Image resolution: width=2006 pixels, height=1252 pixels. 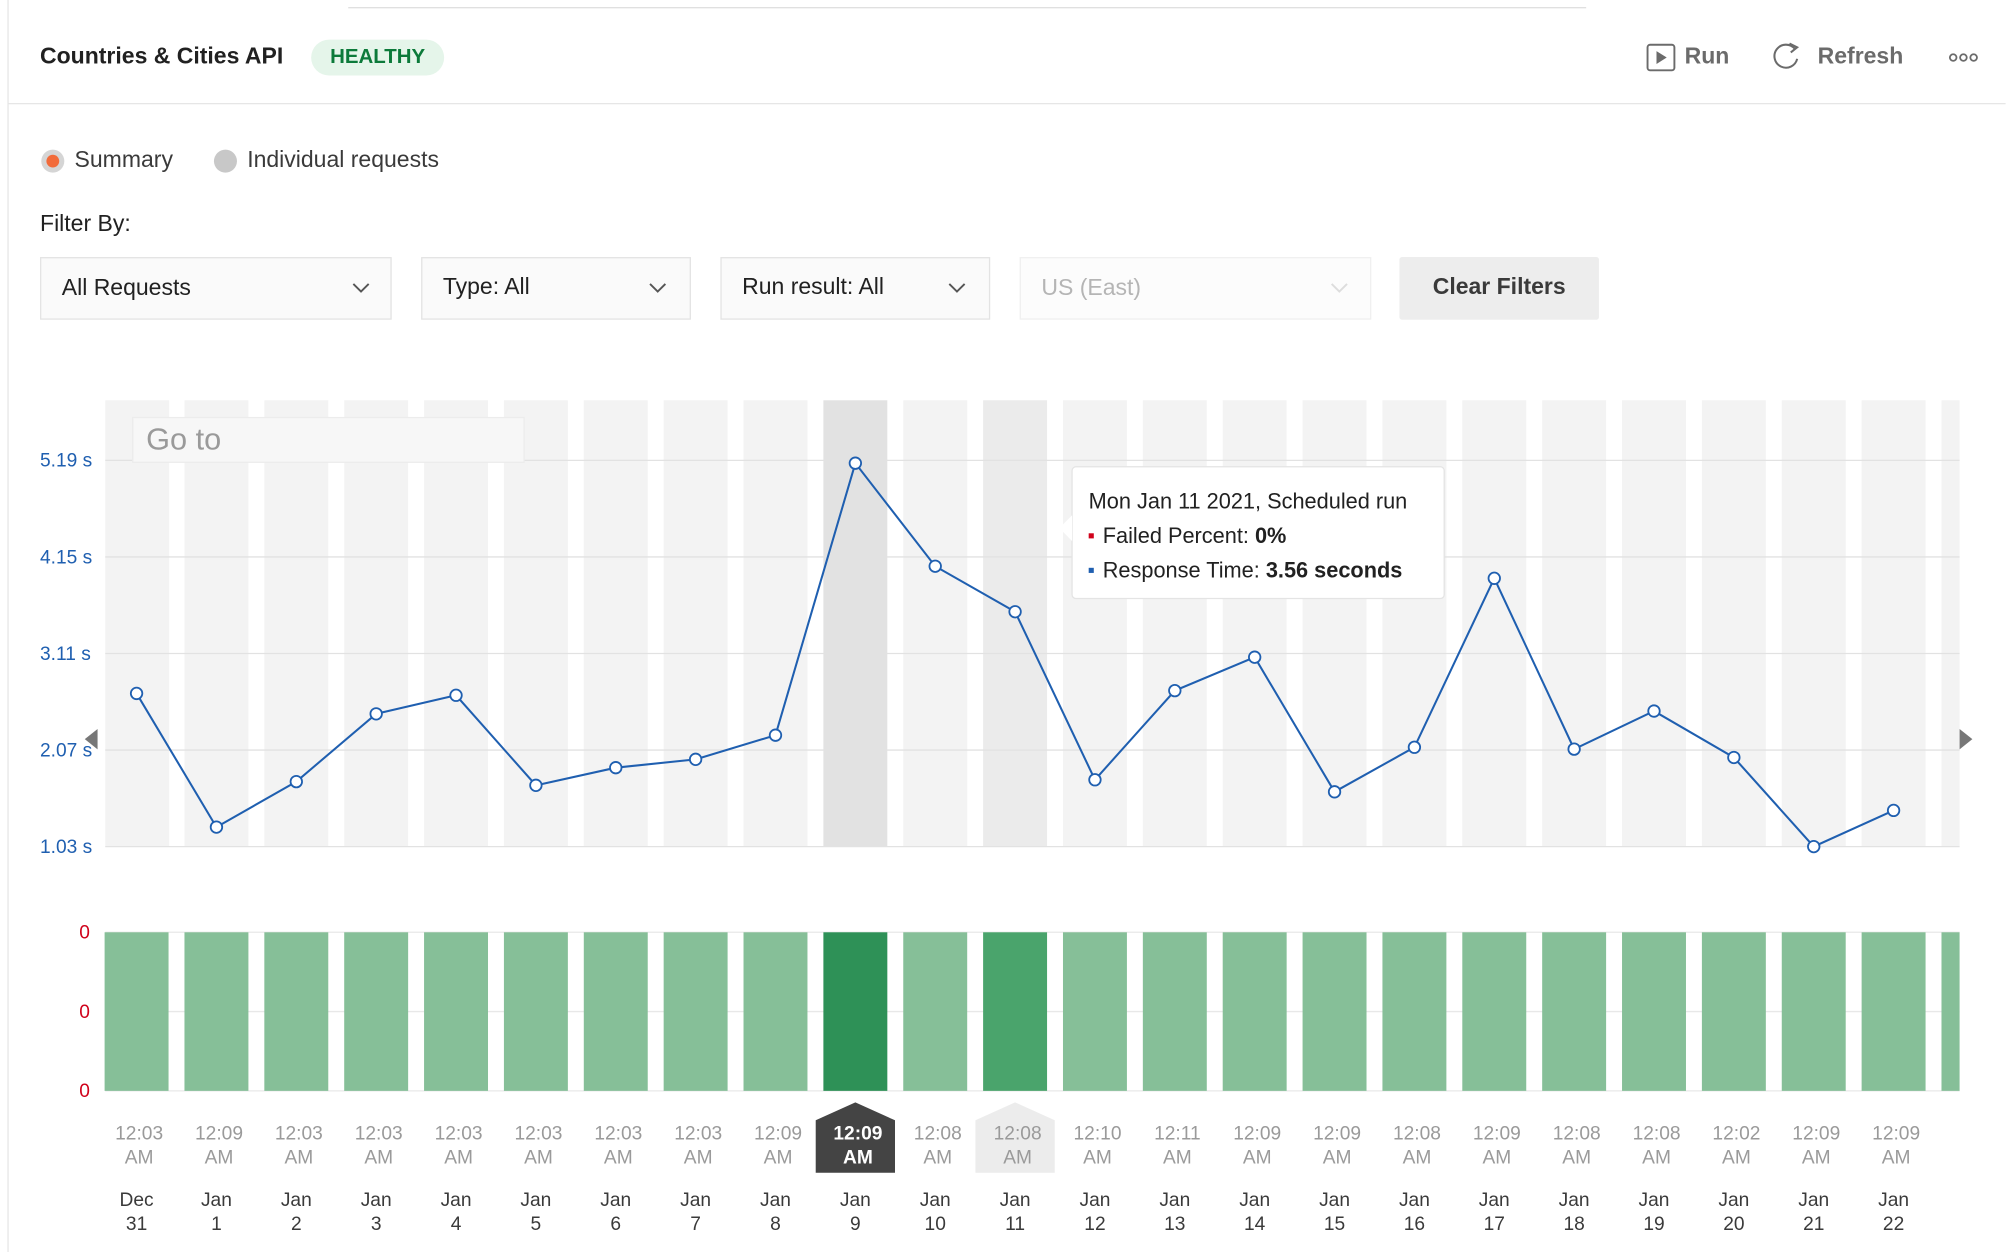 I want to click on date-label: 1, so click(x=216, y=1224).